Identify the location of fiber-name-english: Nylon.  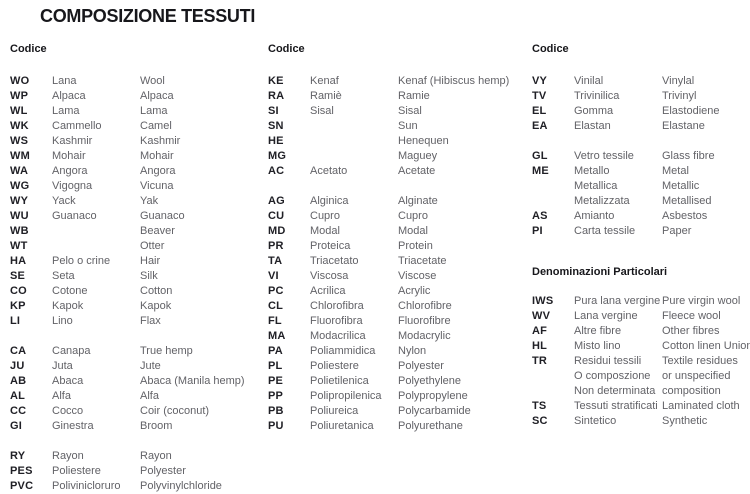
(412, 351).